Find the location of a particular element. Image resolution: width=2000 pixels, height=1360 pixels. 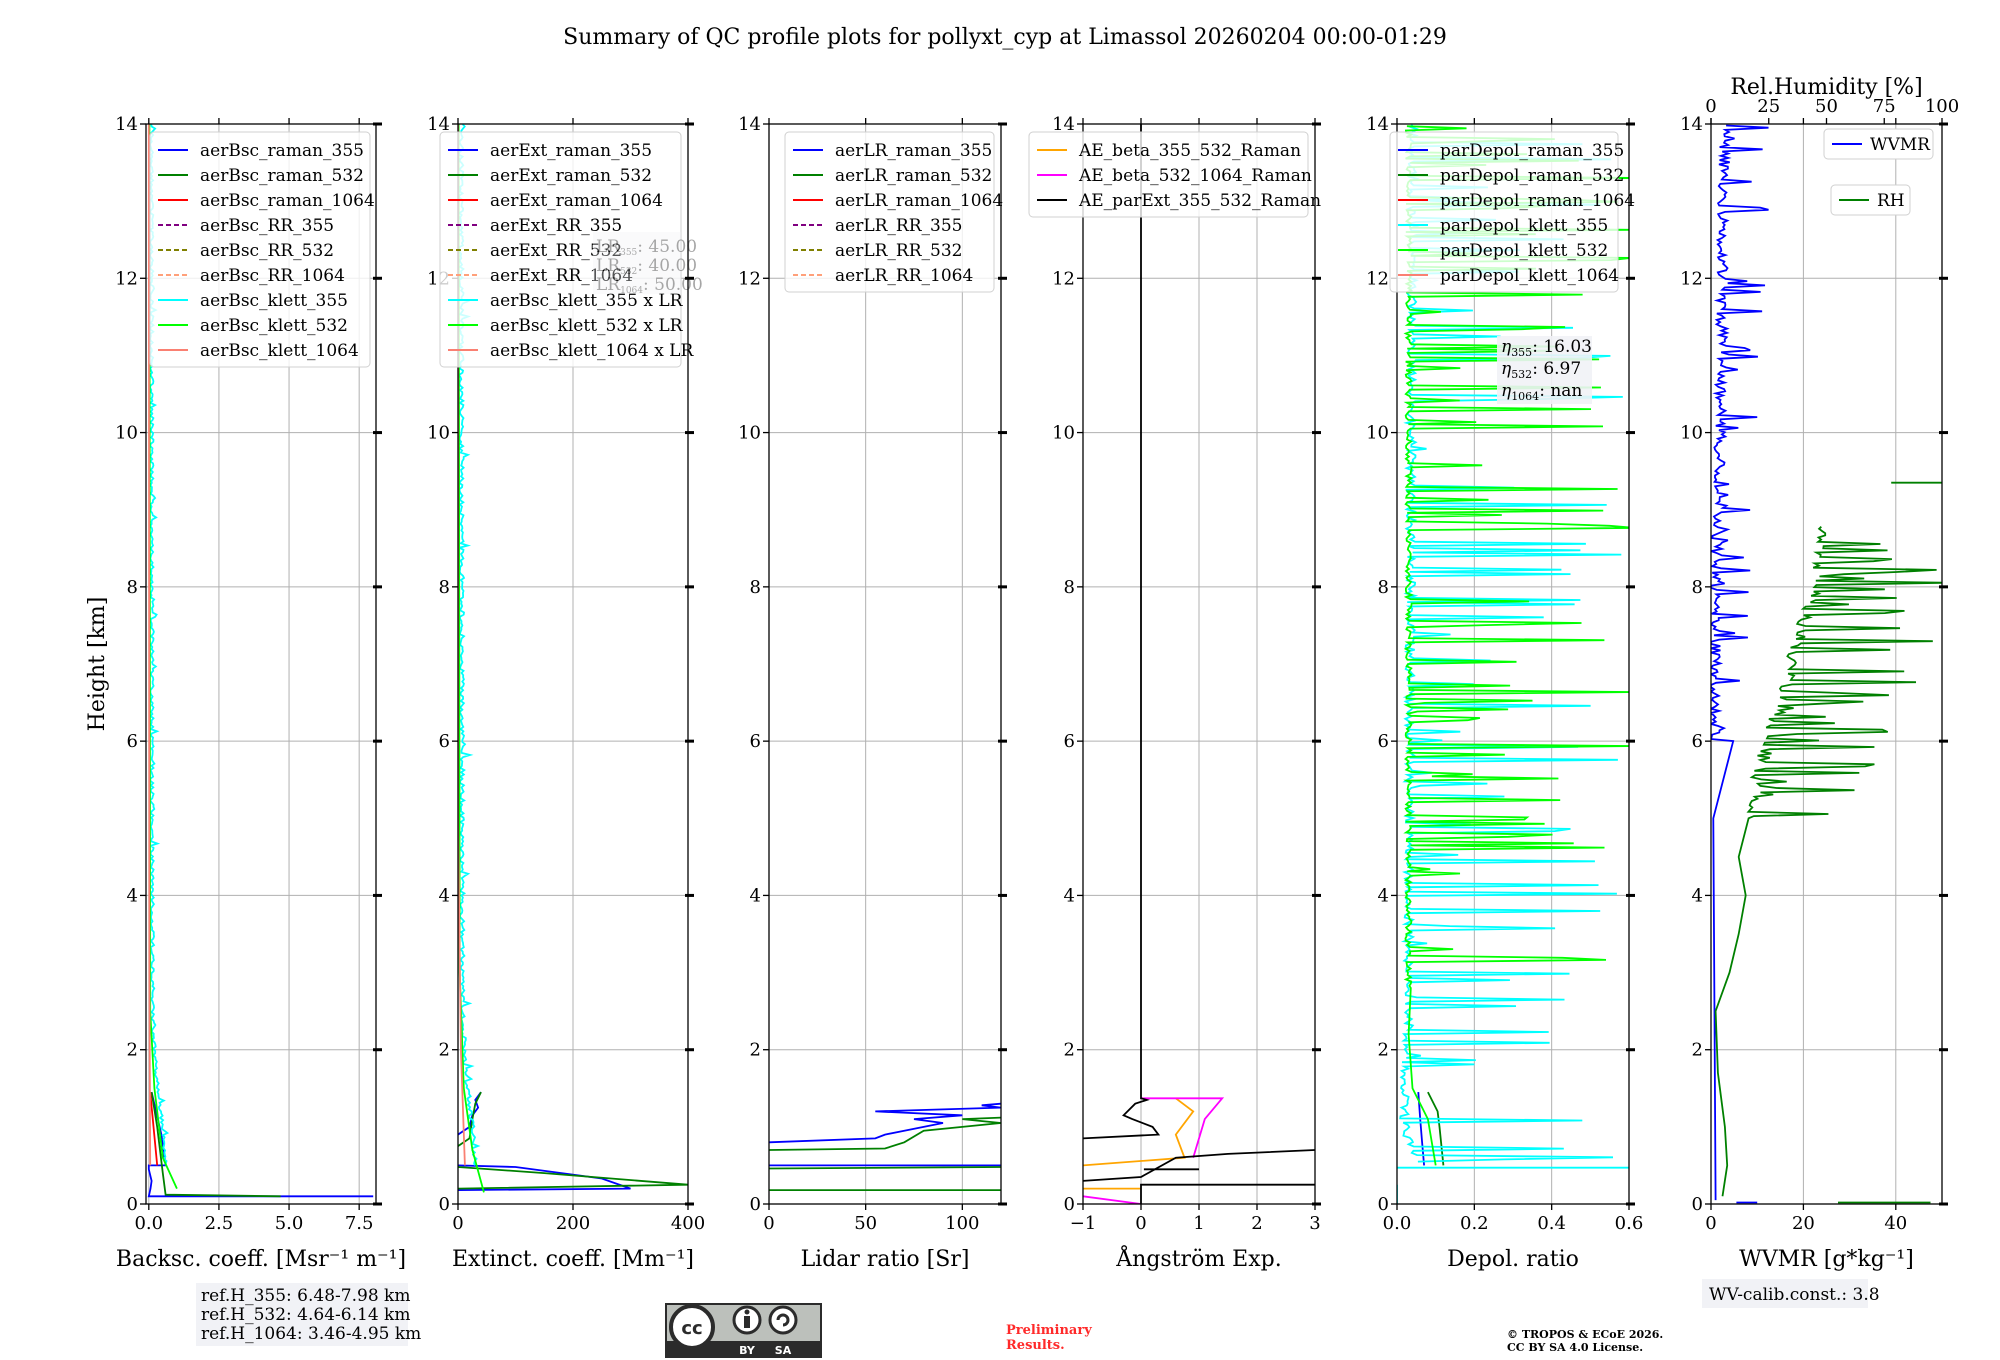

series-line-aerbsc-klett-532-x-lr is located at coordinates (471, 658).